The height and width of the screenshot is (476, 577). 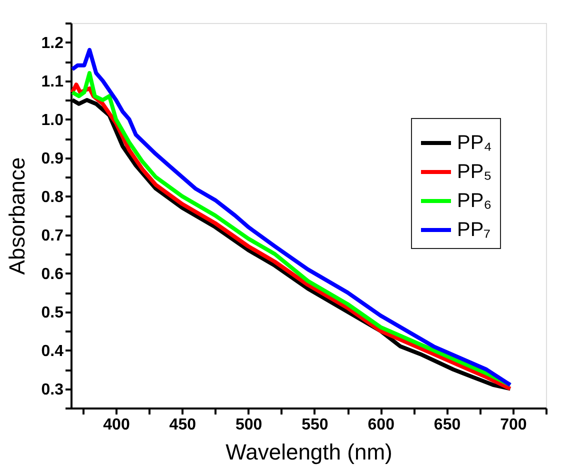 I want to click on x-tick-label: 650, so click(x=447, y=425).